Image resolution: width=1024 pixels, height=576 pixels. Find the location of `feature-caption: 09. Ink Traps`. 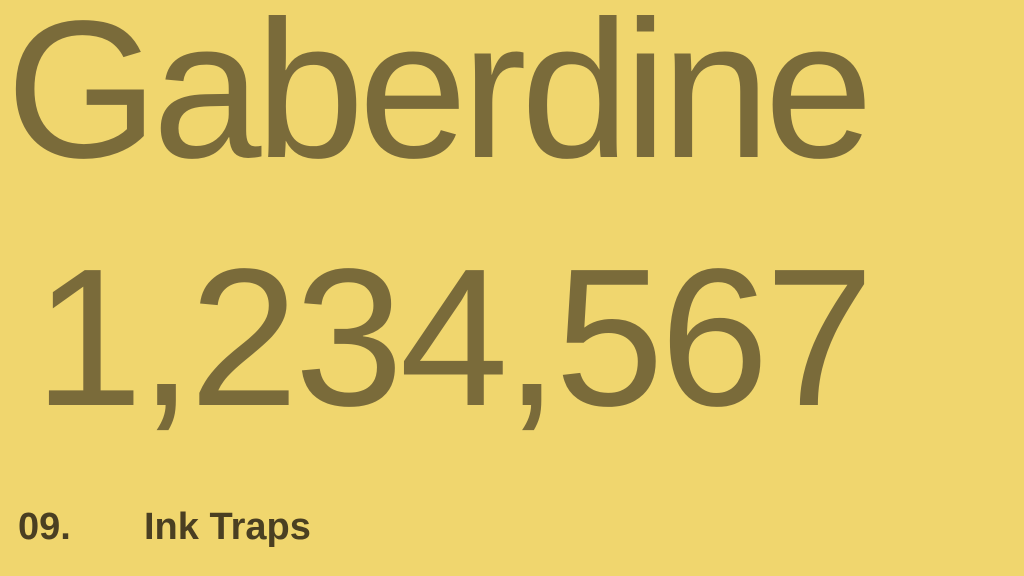

feature-caption: 09. Ink Traps is located at coordinates (164, 527).